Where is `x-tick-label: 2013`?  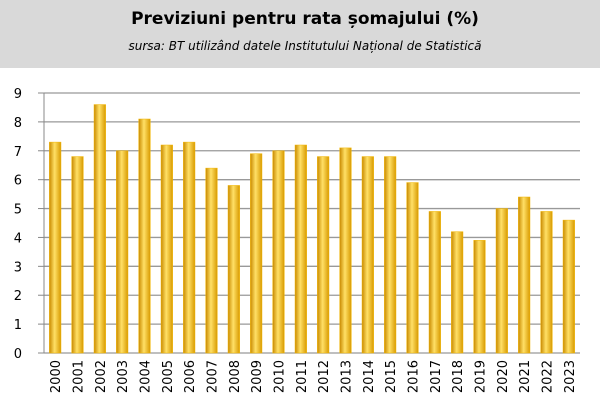
x-tick-label: 2013 is located at coordinates (347, 376).